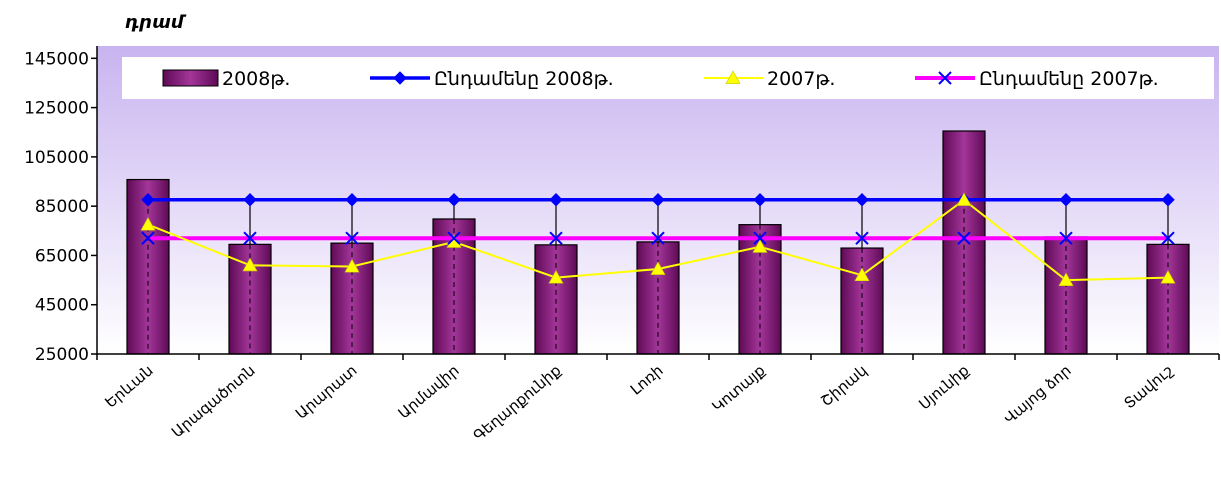 This screenshot has height=482, width=1221. I want to click on legend-swatch-2008, so click(190, 78).